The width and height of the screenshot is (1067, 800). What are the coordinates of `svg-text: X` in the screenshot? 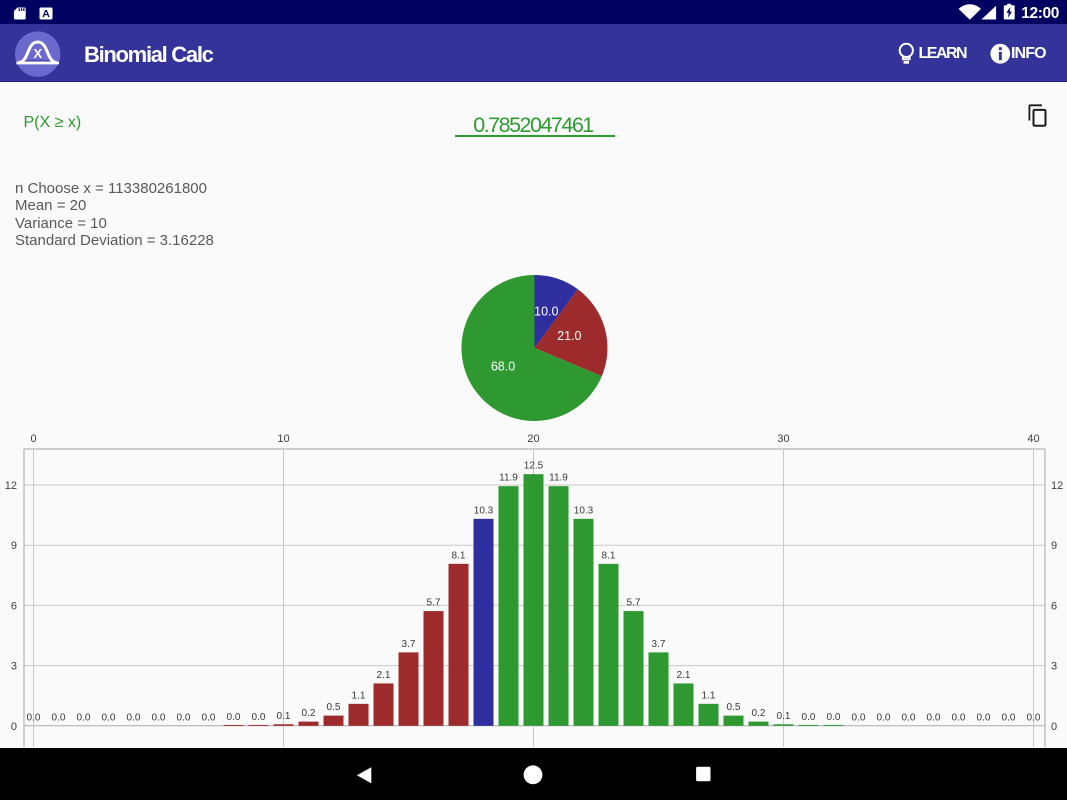 It's located at (37, 53).